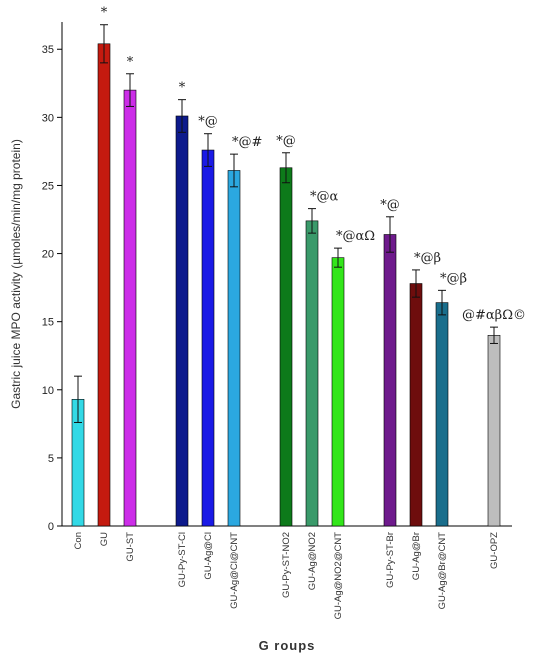 The width and height of the screenshot is (550, 663). What do you see at coordinates (48, 391) in the screenshot?
I see `y-tick-label: 10` at bounding box center [48, 391].